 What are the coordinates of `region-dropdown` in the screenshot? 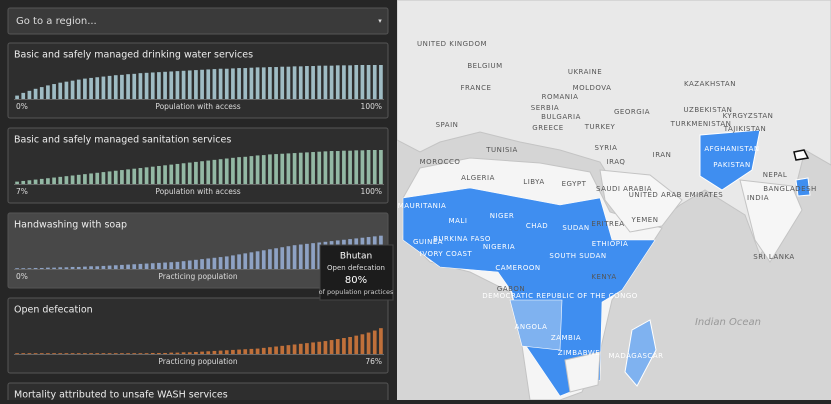 It's located at (198, 21).